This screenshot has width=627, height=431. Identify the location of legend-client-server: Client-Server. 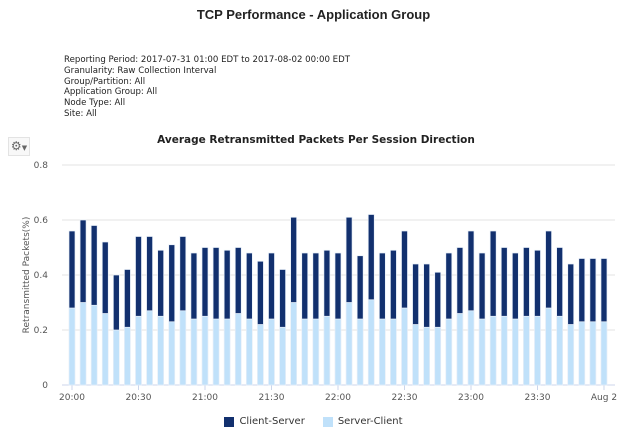
(264, 421).